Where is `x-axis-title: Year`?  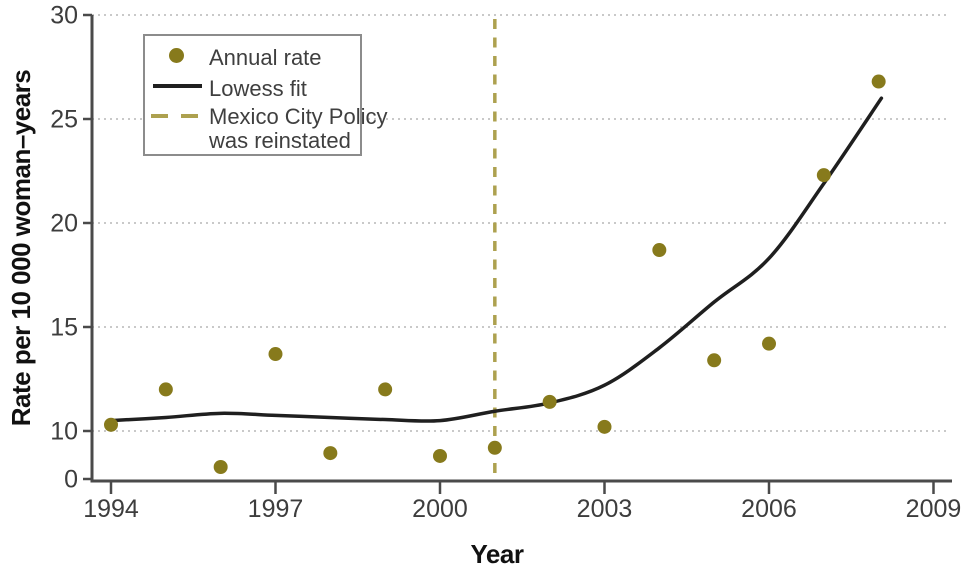 x-axis-title: Year is located at coordinates (497, 554).